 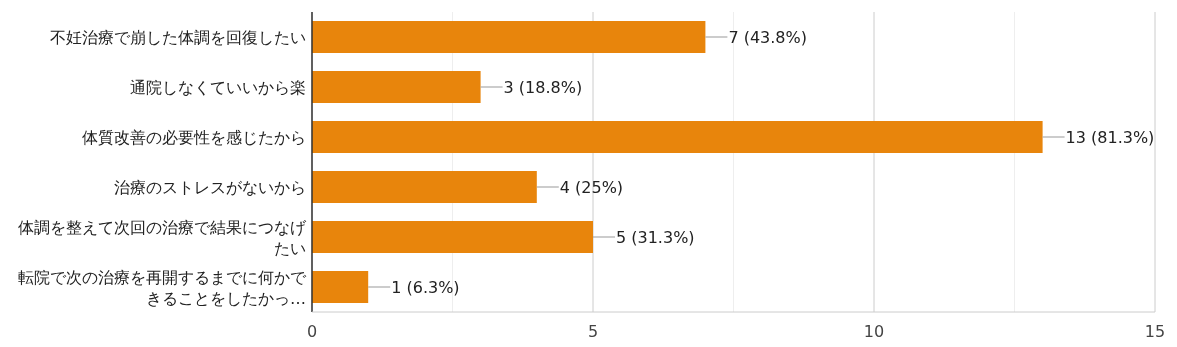 I want to click on x-tick-label: 5, so click(x=593, y=331).